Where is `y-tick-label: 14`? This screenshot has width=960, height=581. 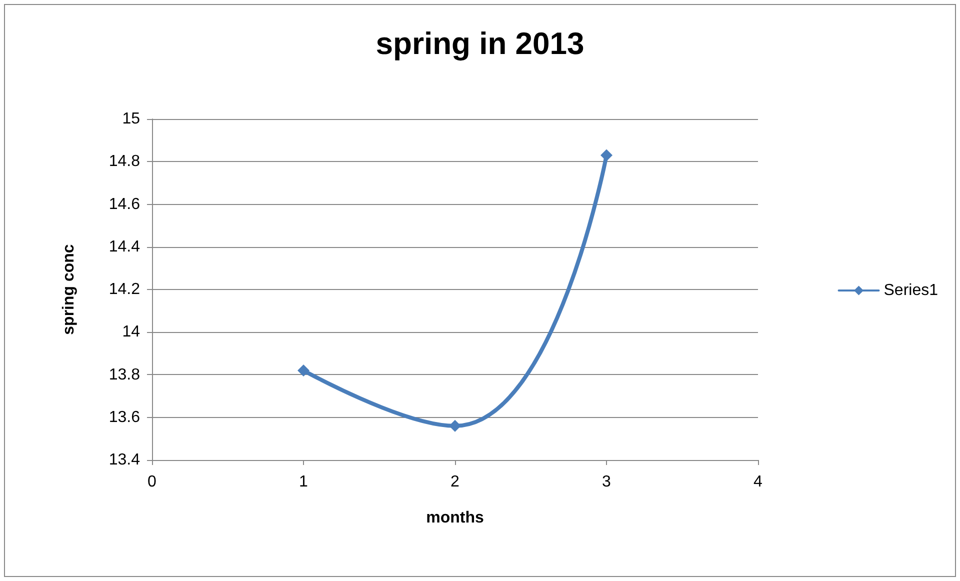
y-tick-label: 14 is located at coordinates (131, 332).